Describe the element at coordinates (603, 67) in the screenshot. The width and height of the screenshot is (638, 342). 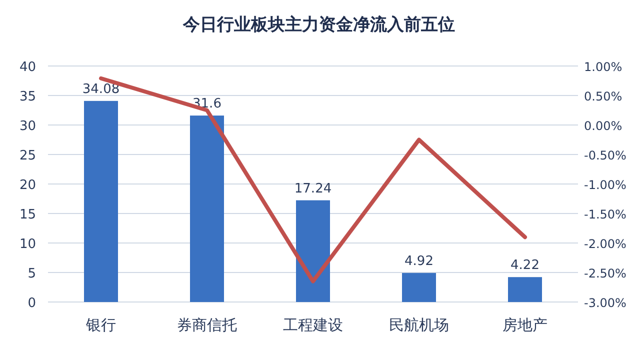
I see `y2tick: 1.00%` at that location.